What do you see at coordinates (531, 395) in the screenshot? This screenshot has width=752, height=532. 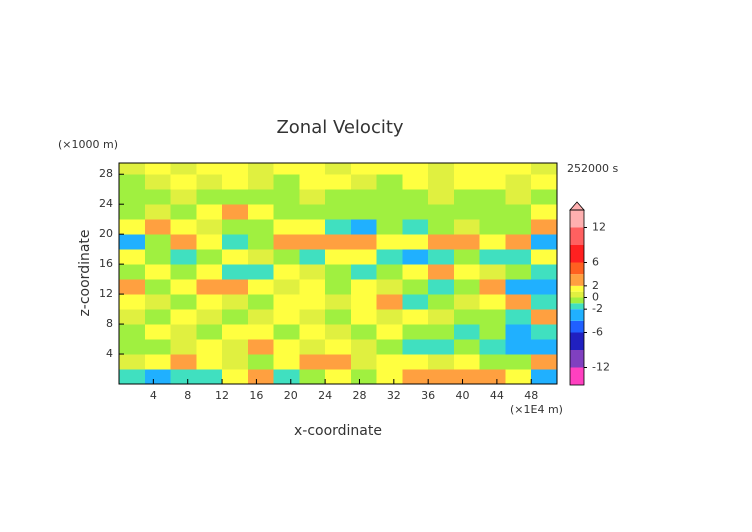 I see `x-tick-label: 48` at bounding box center [531, 395].